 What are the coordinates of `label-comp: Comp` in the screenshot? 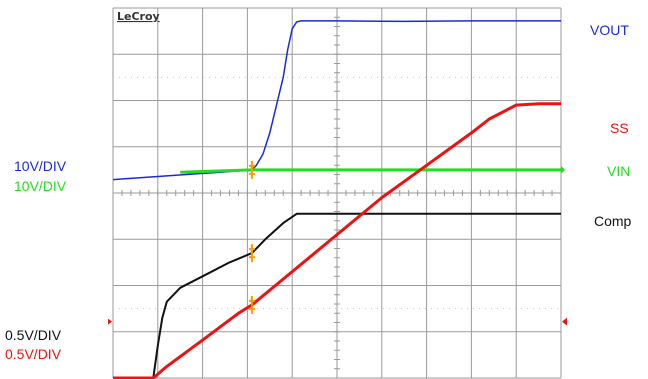 It's located at (613, 221).